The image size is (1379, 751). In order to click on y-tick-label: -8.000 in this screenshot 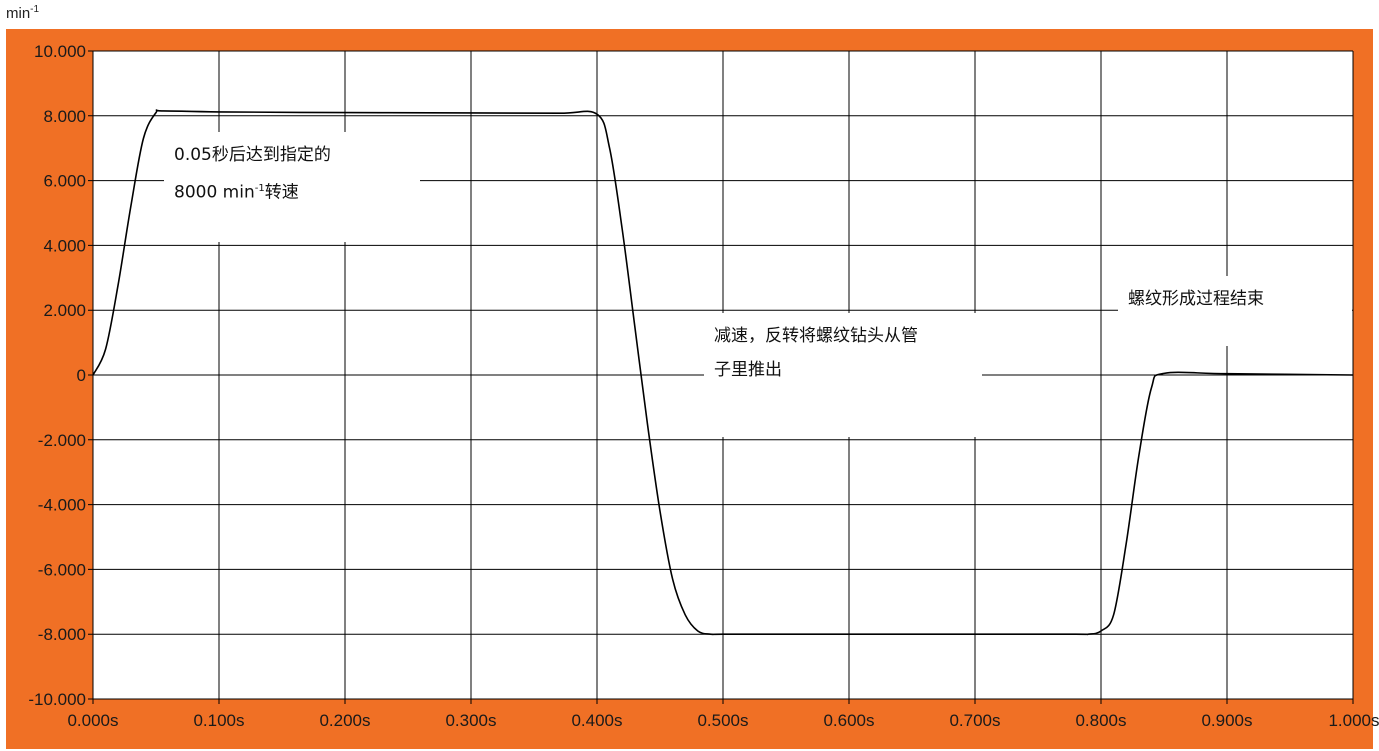, I will do `click(62, 634)`.